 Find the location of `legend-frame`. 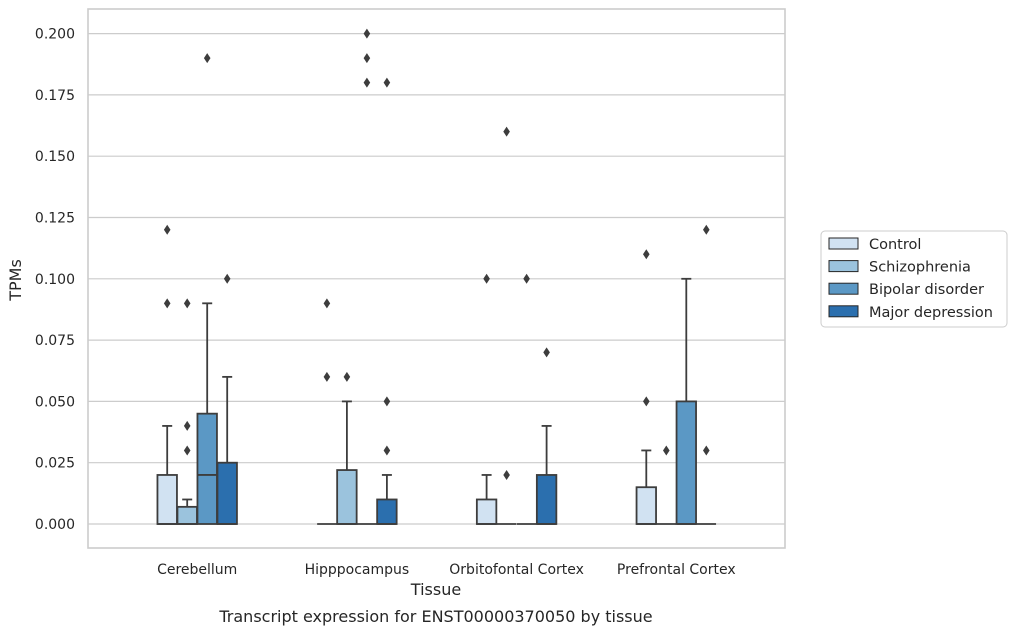

legend-frame is located at coordinates (914, 279).